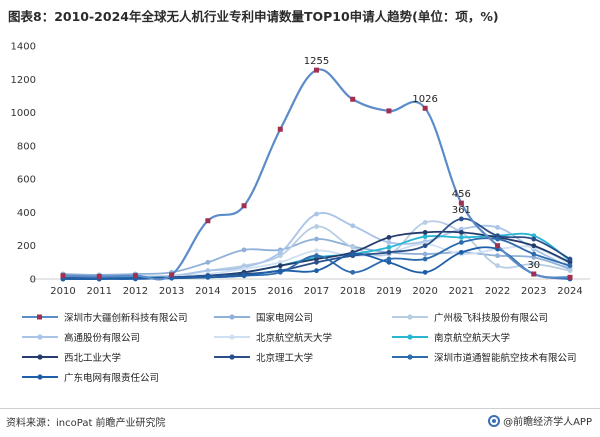 This screenshot has width=600, height=437. What do you see at coordinates (86, 423) in the screenshot?
I see `source-note: 资料来源：incoPat 前瞻产业研究院` at bounding box center [86, 423].